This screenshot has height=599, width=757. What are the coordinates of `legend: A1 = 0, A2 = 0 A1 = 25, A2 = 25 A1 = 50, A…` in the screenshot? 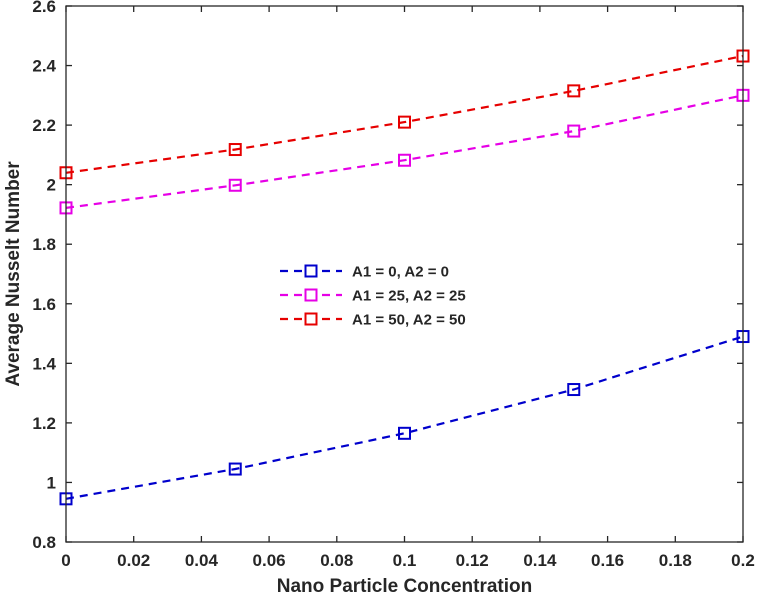 It's located at (373, 296).